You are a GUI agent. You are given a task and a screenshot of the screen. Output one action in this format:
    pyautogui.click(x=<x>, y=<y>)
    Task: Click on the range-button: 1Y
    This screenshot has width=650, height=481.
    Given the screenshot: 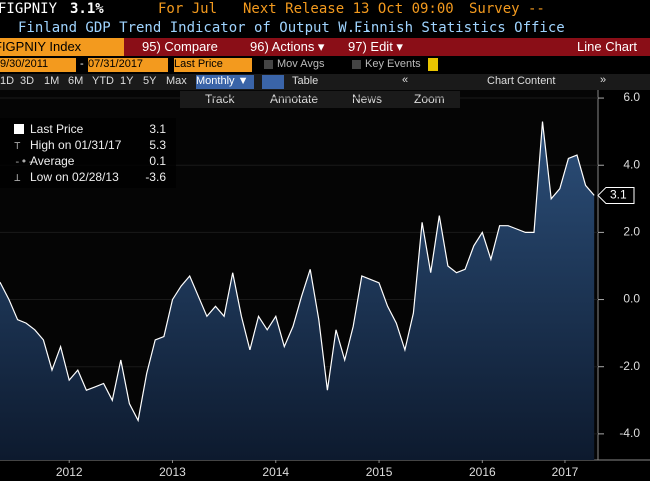 What is the action you would take?
    pyautogui.click(x=127, y=81)
    